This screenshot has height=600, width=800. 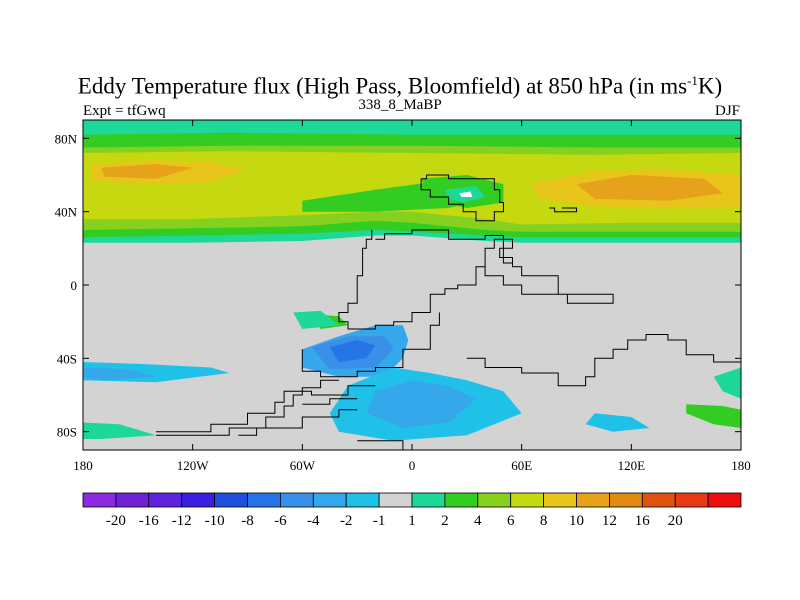 What do you see at coordinates (609, 521) in the screenshot?
I see `colorbar-label: 12` at bounding box center [609, 521].